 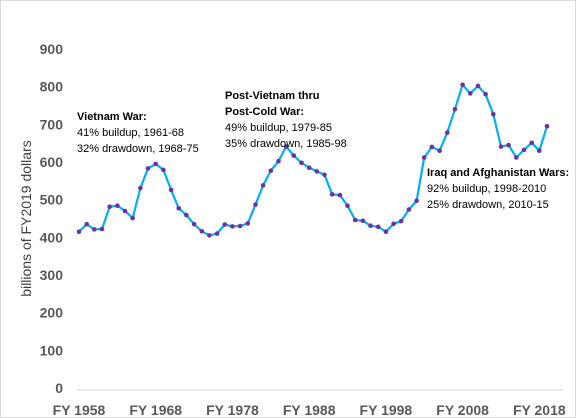 What do you see at coordinates (52, 200) in the screenshot?
I see `y-tick-label: 500` at bounding box center [52, 200].